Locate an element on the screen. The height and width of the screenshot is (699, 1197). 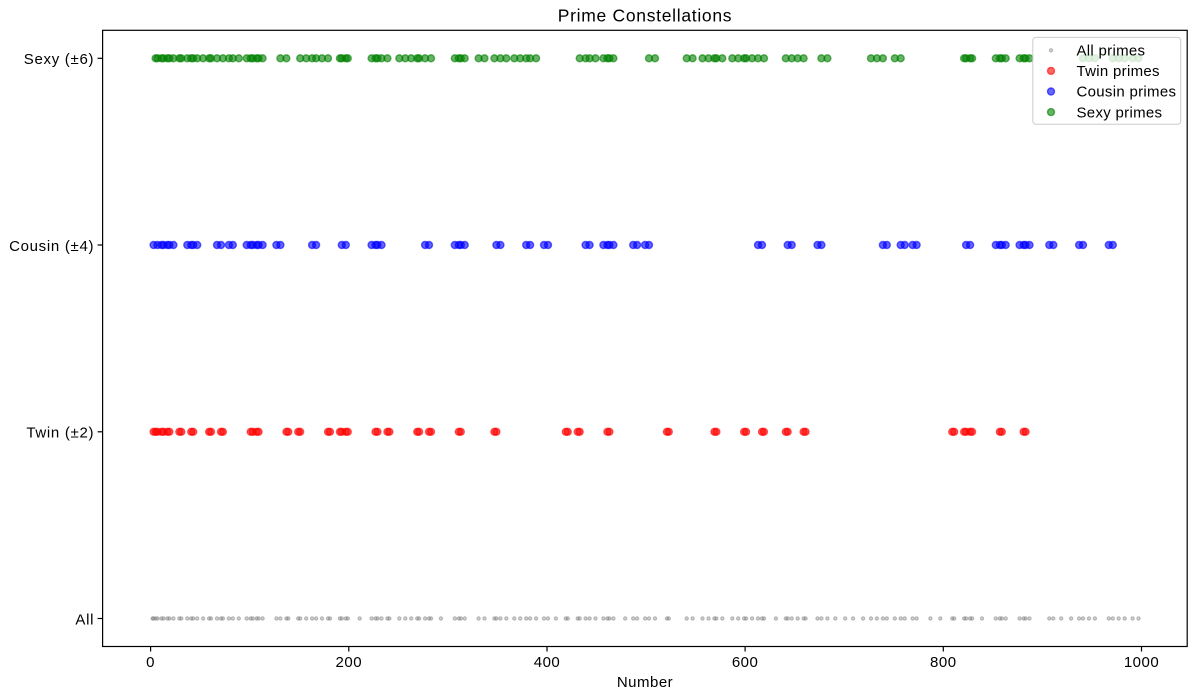
svg-text: All is located at coordinates (84, 619).